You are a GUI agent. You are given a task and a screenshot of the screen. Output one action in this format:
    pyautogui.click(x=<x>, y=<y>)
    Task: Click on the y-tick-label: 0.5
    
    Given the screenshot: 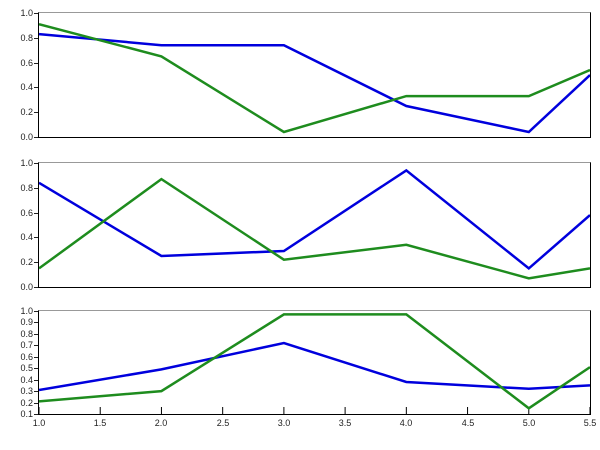 What is the action you would take?
    pyautogui.click(x=26, y=368)
    